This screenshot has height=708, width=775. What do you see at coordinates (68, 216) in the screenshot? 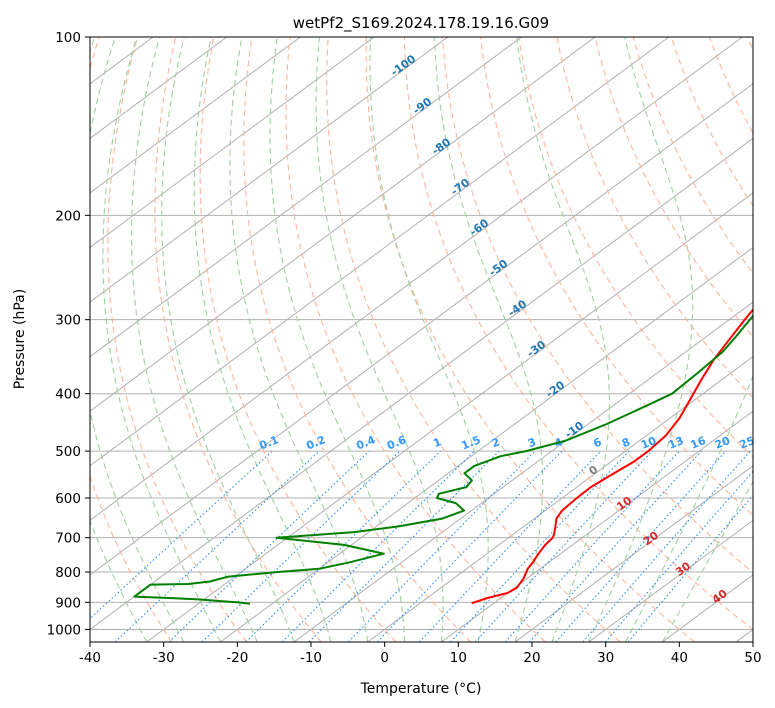
I see `y-tick-label: 200` at bounding box center [68, 216].